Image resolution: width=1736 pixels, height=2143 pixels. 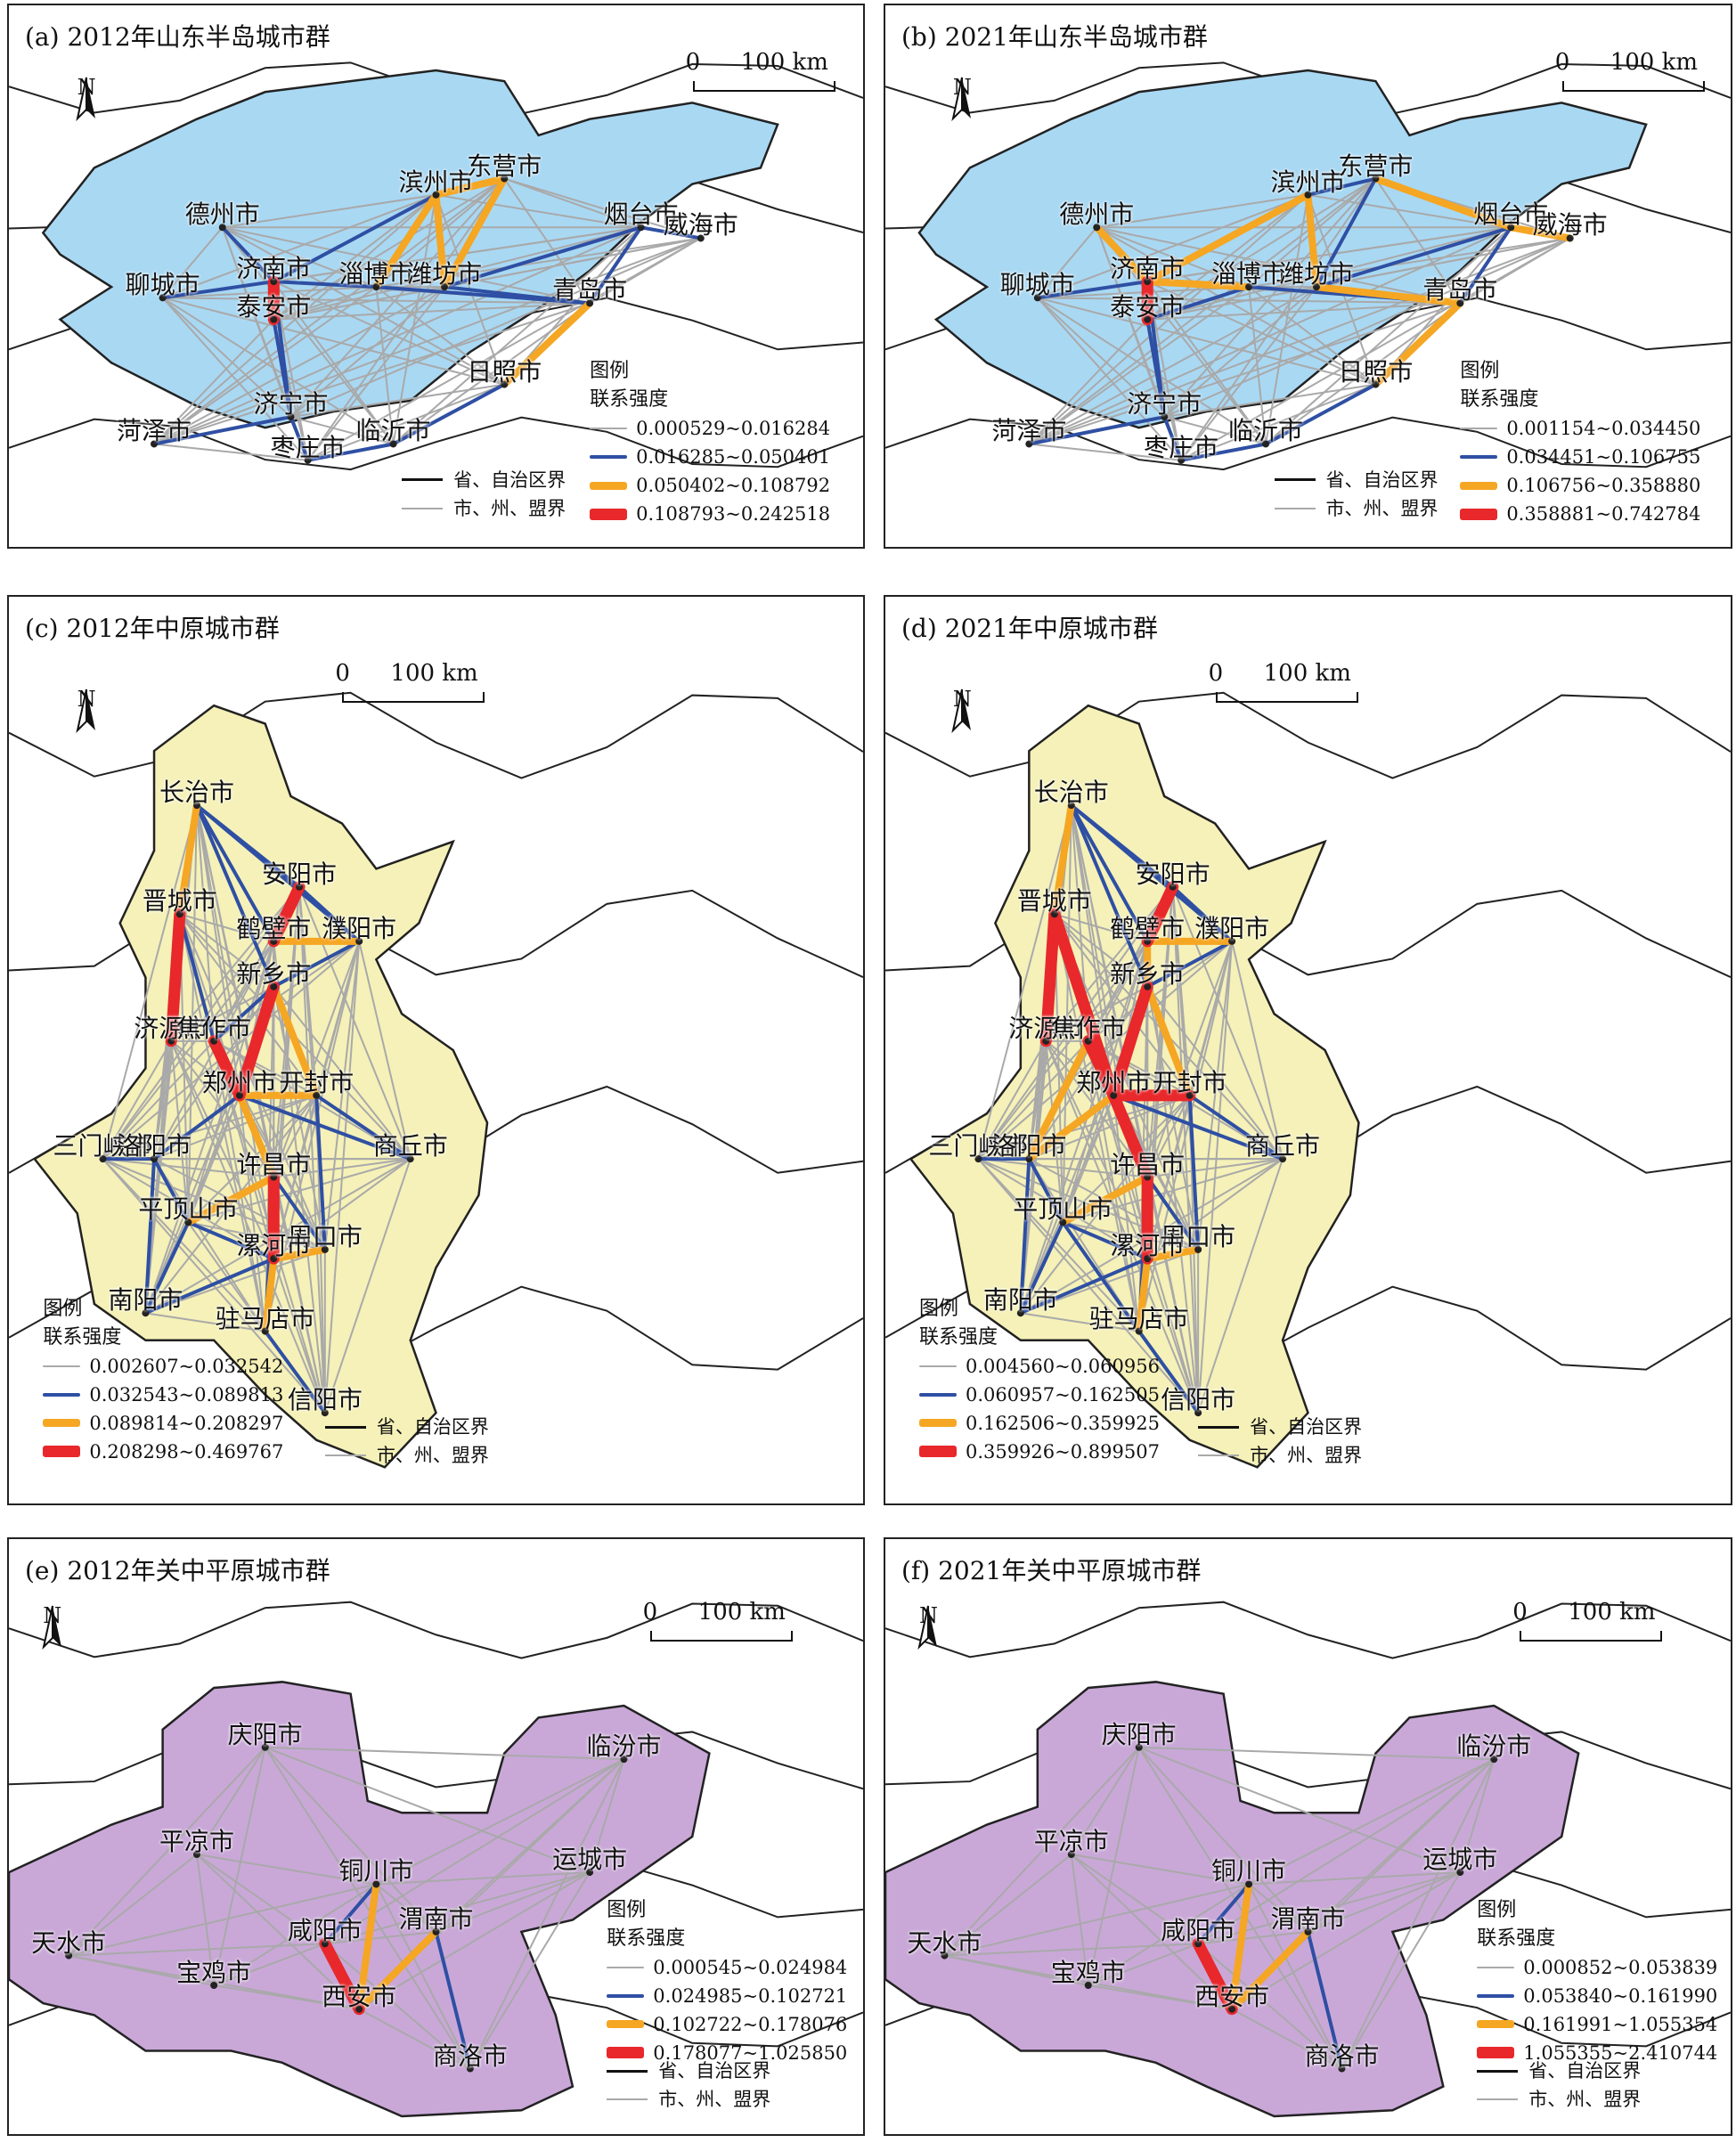 I want to click on city-label: 德州市, so click(x=222, y=215).